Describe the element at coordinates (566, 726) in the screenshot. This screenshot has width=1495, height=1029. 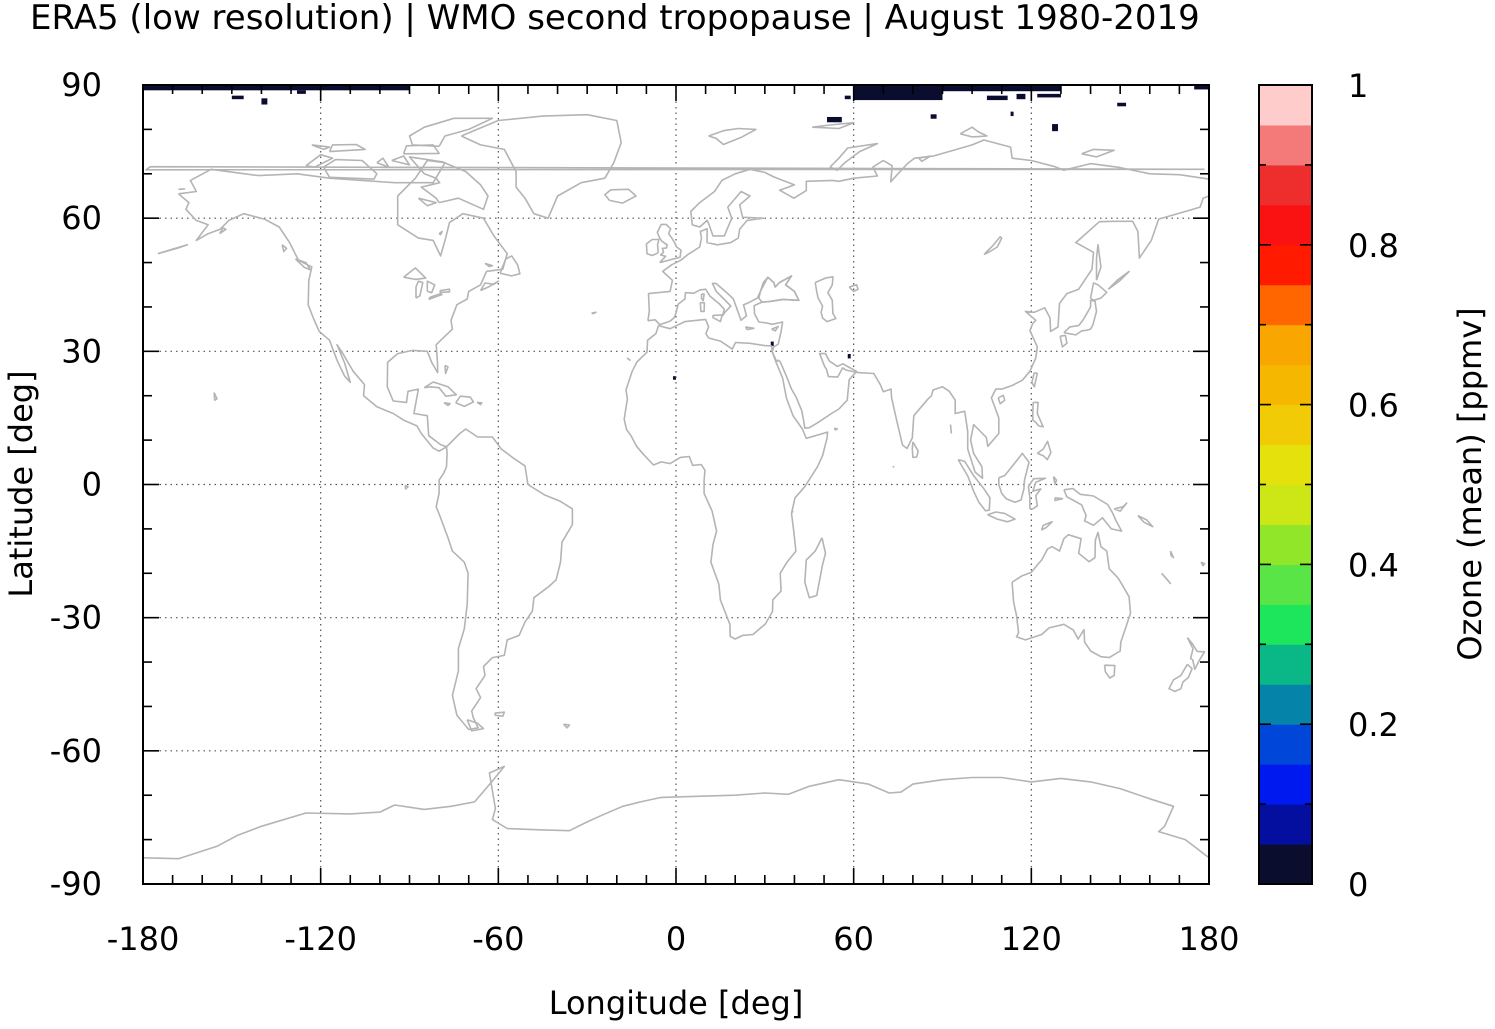
I see `coastline-south-georgia` at that location.